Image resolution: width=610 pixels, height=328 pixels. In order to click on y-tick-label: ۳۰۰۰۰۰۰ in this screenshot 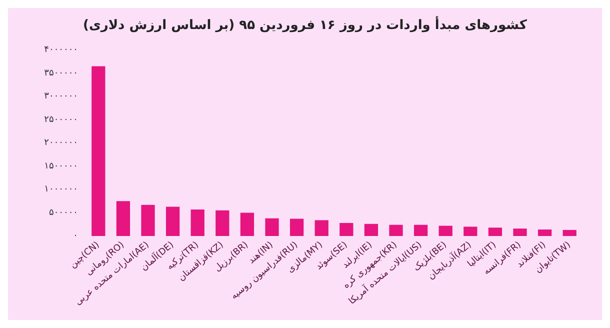, I will do `click(61, 97)`.